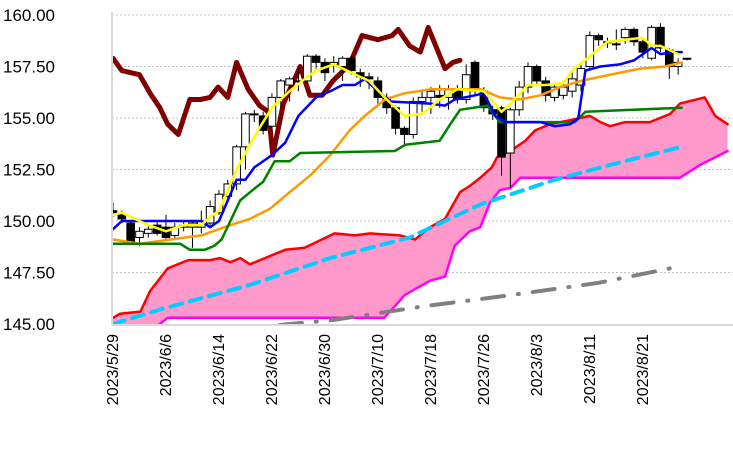 Image resolution: width=733 pixels, height=457 pixels. What do you see at coordinates (537, 365) in the screenshot?
I see `x-tick-label: 2023/8/3` at bounding box center [537, 365].